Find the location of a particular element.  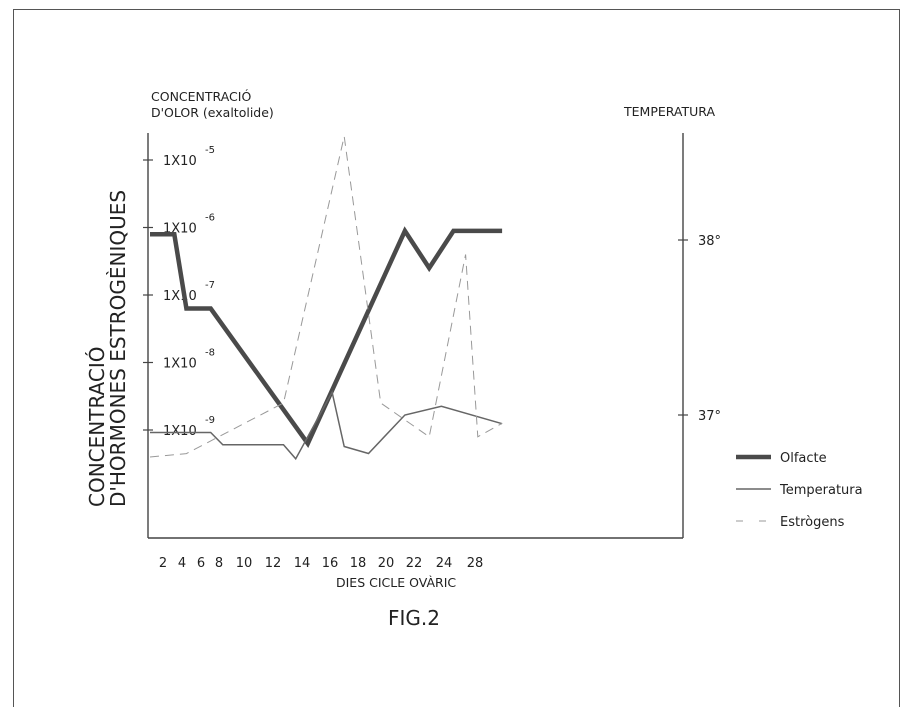

y-right-tick-label: 38° is located at coordinates (709, 241).